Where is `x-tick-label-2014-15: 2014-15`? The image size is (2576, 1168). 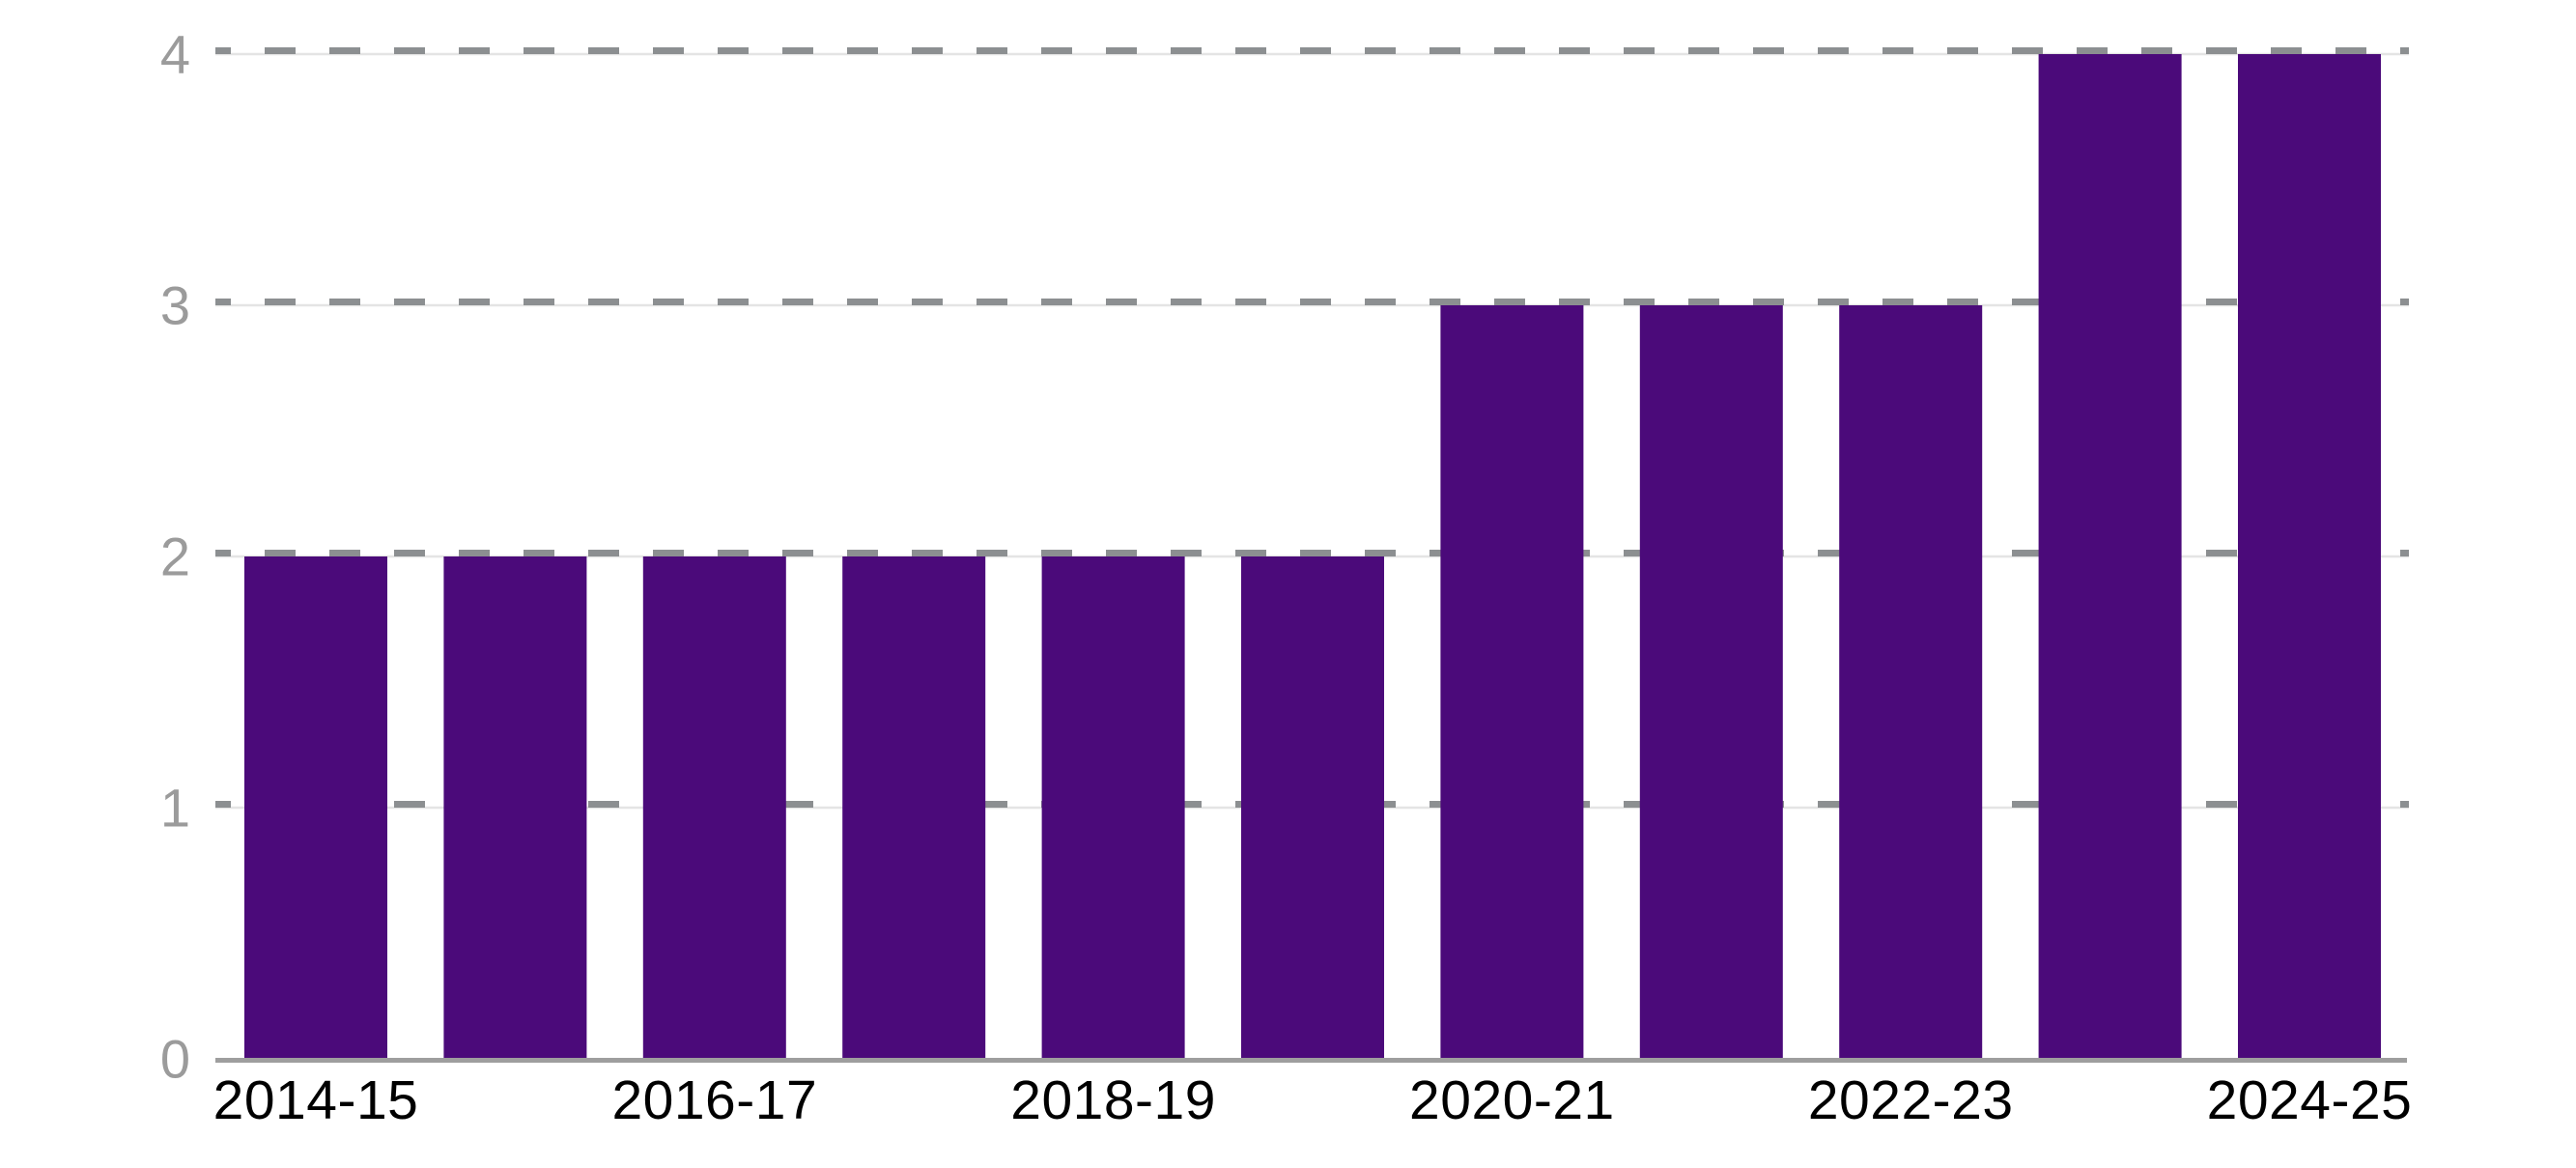 x-tick-label-2014-15: 2014-15 is located at coordinates (316, 1100).